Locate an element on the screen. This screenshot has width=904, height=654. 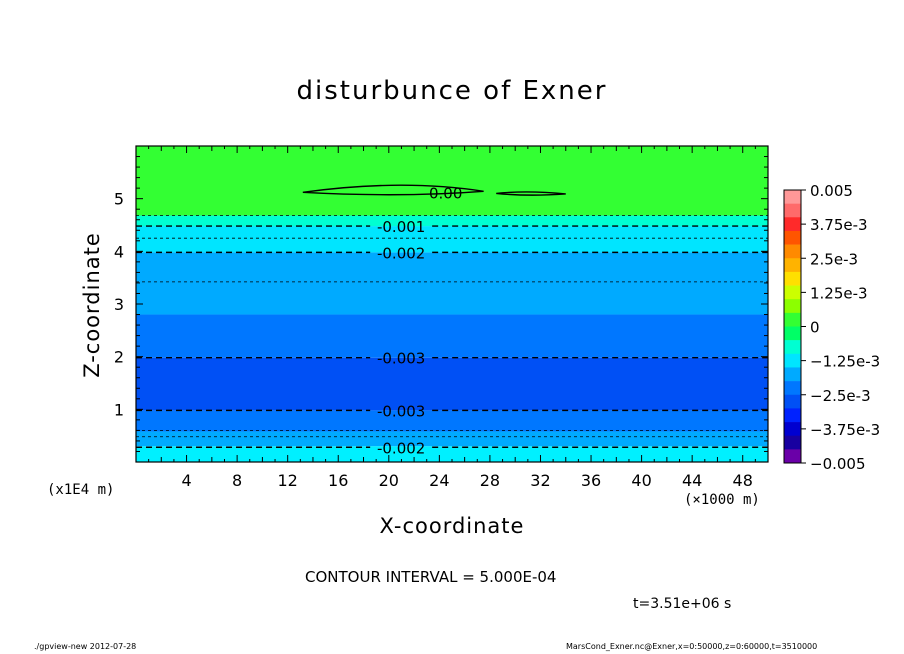
y-tick-label: 3 is located at coordinates (119, 304).